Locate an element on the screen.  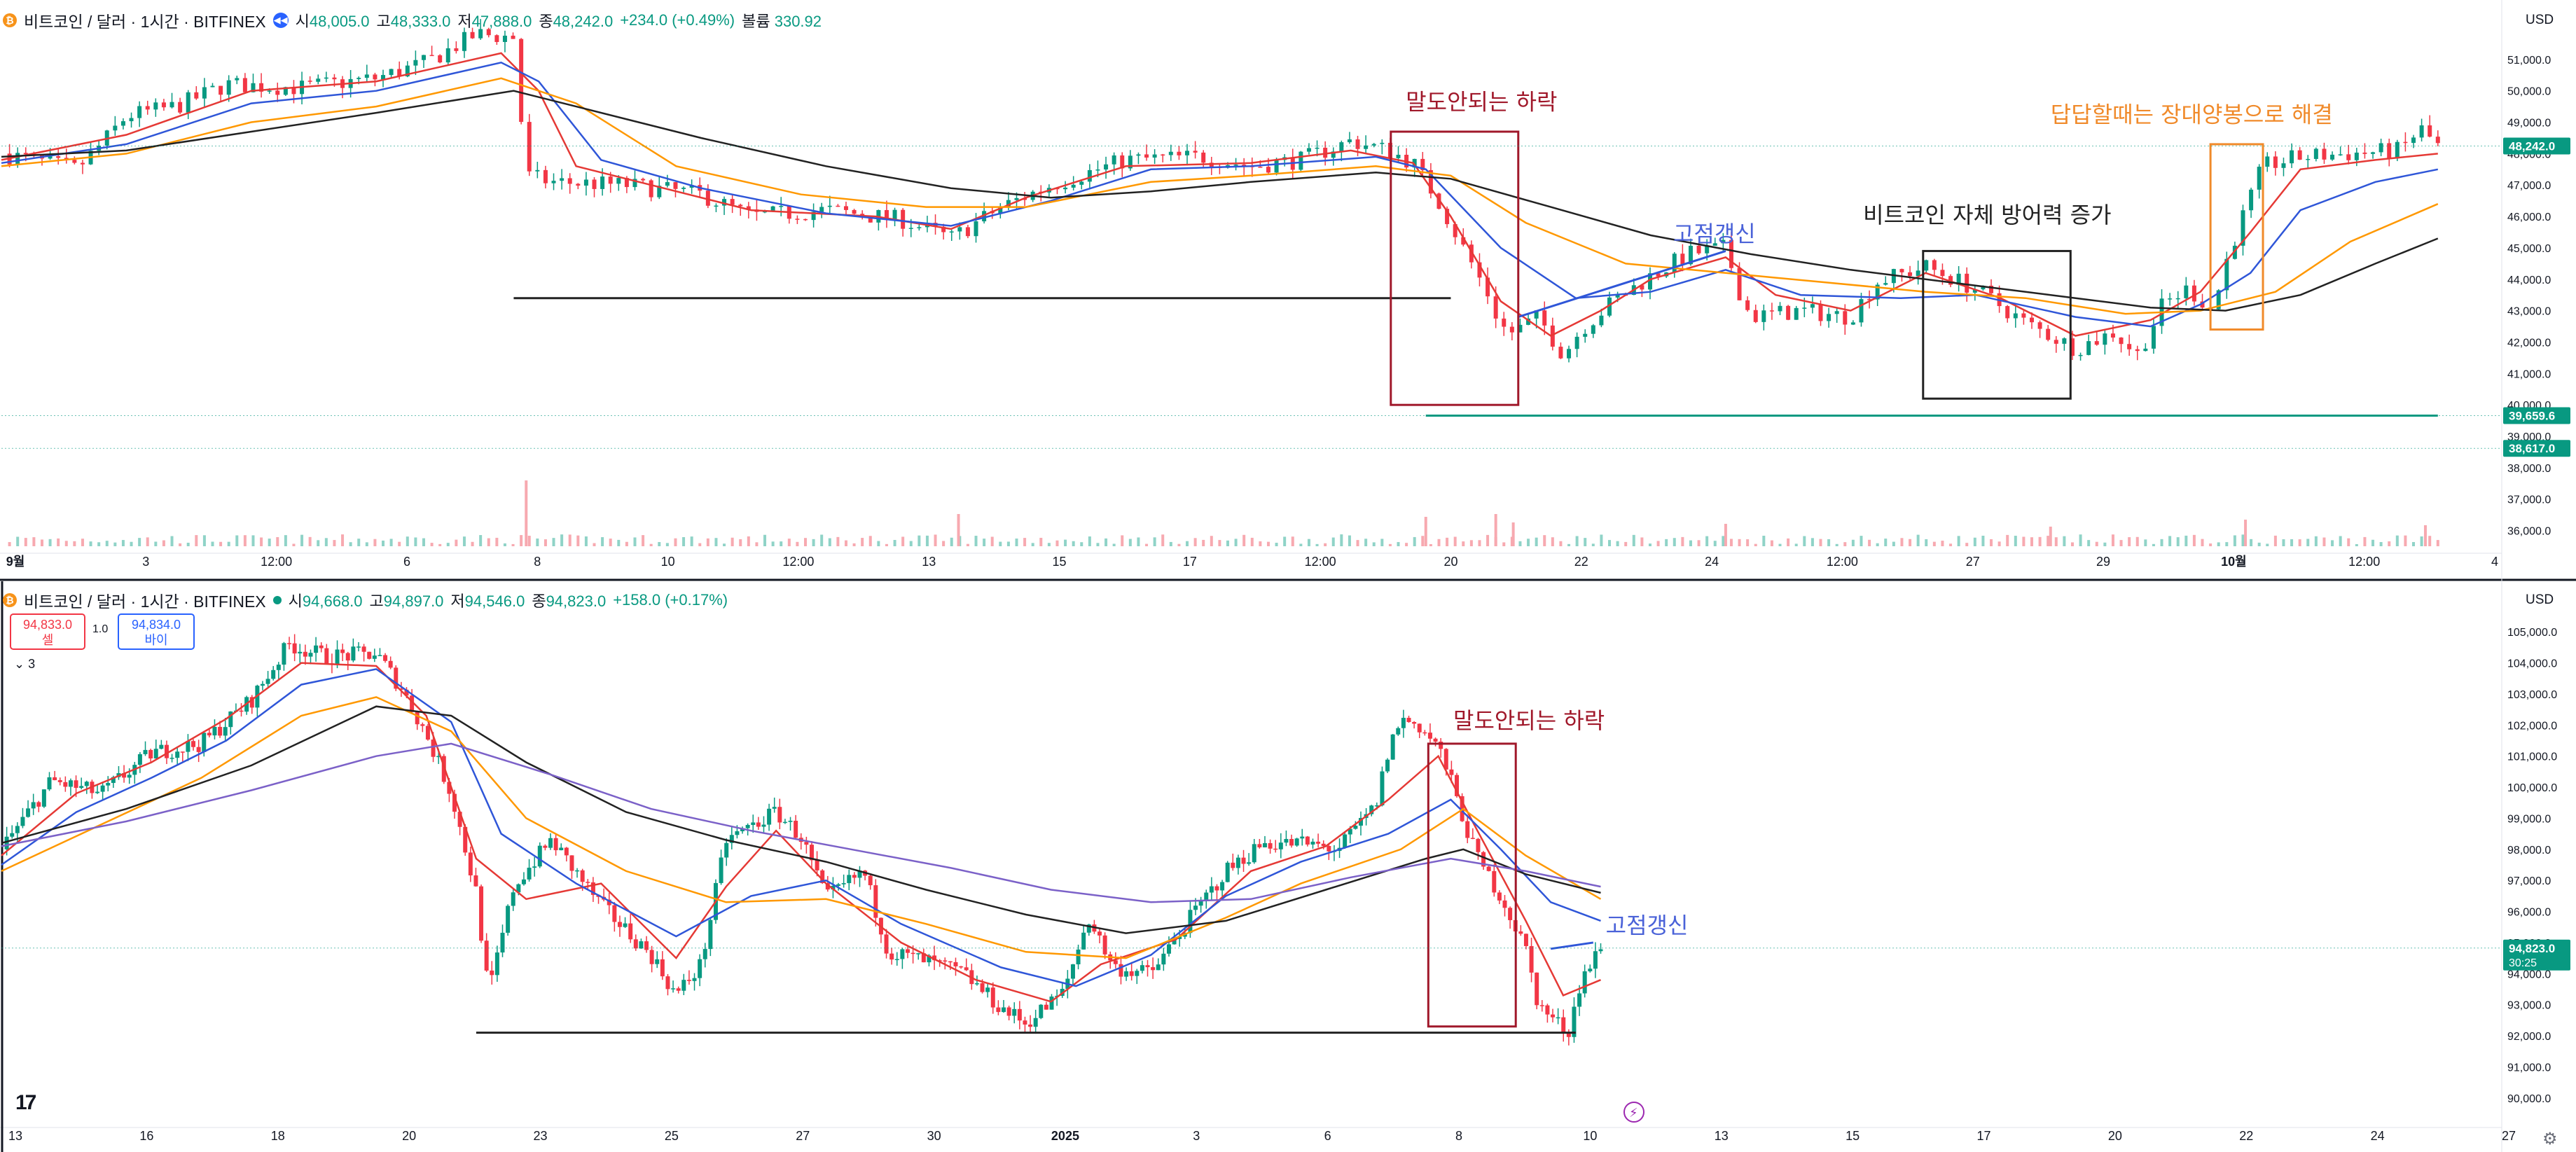
time-tick-label: 23 is located at coordinates (540, 1136).